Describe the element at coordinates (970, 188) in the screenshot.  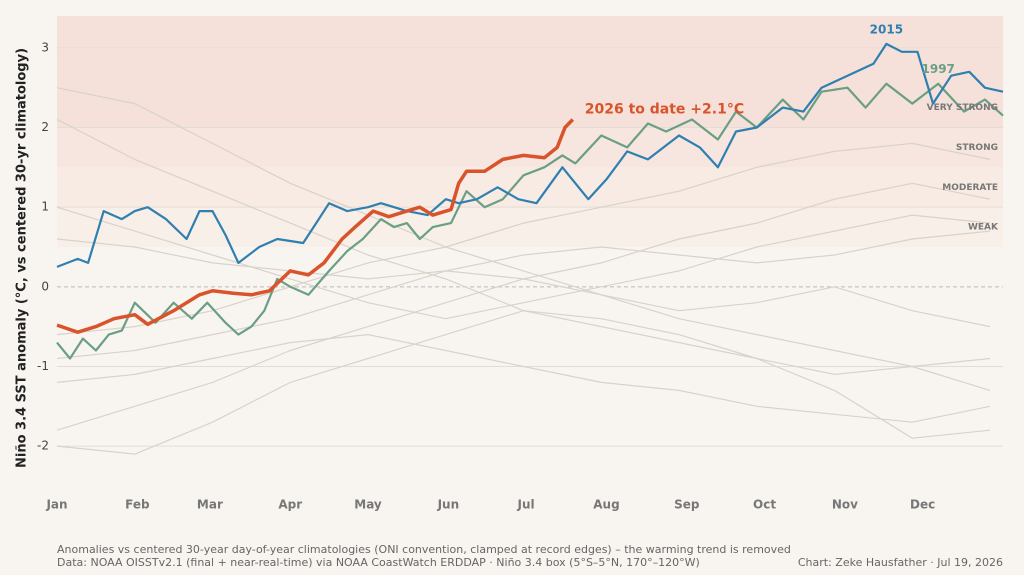
I see `band-label: MODERATE` at that location.